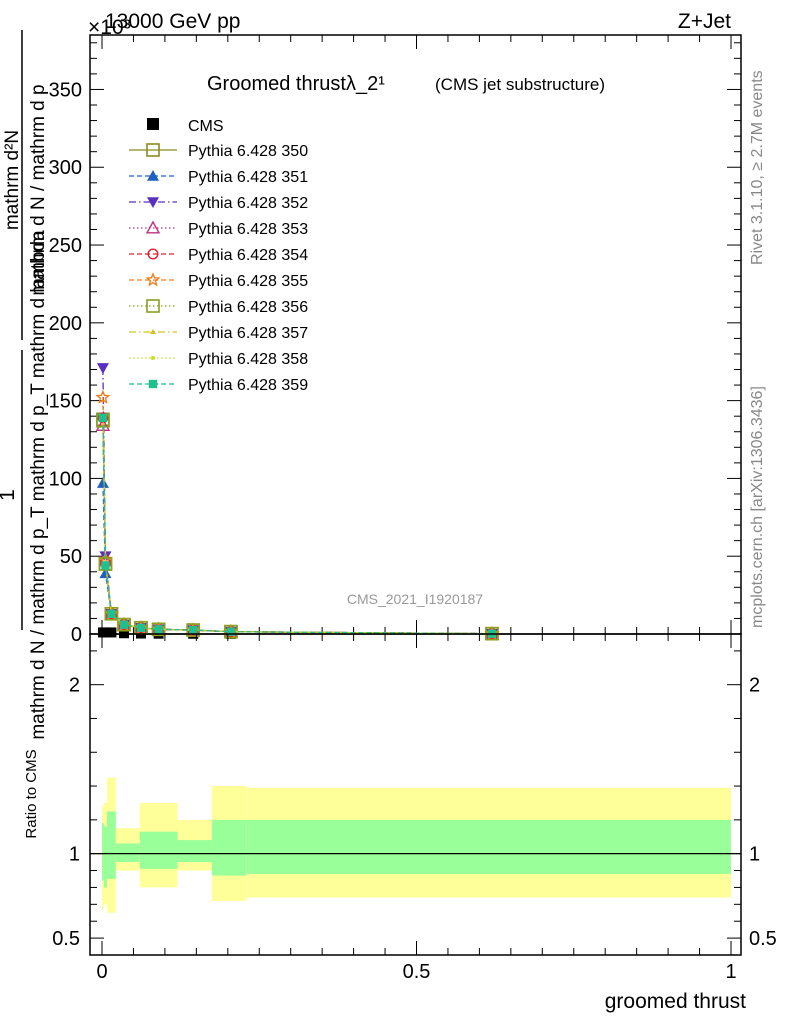  What do you see at coordinates (520, 84) in the screenshot?
I see `plot-subtitle: (CMS jet substructure)` at bounding box center [520, 84].